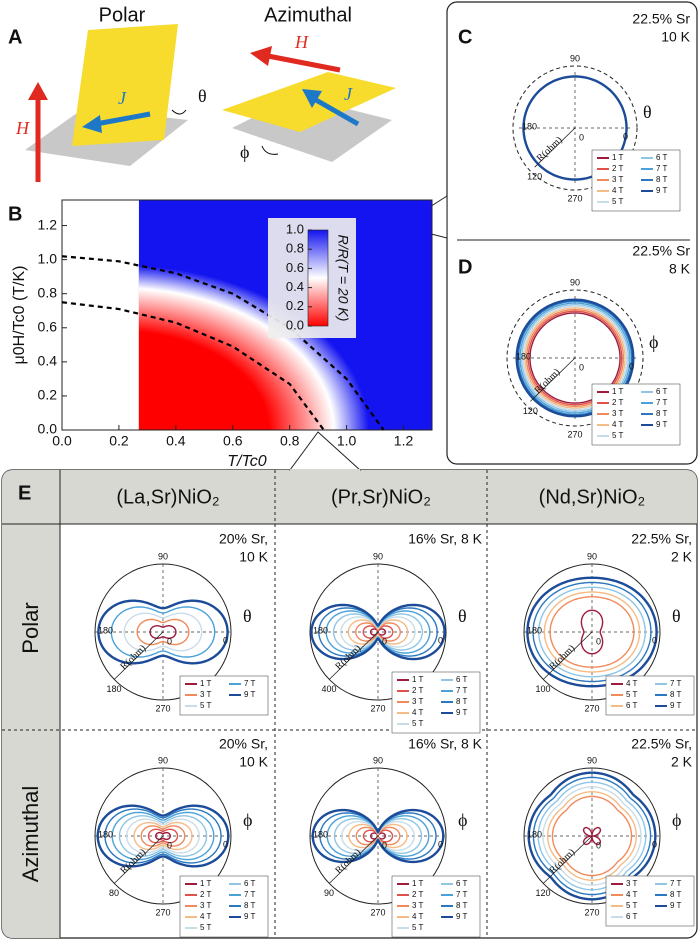 The image size is (700, 946). I want to click on column-header: (Pr,Sr)NiO₂, so click(381, 497).